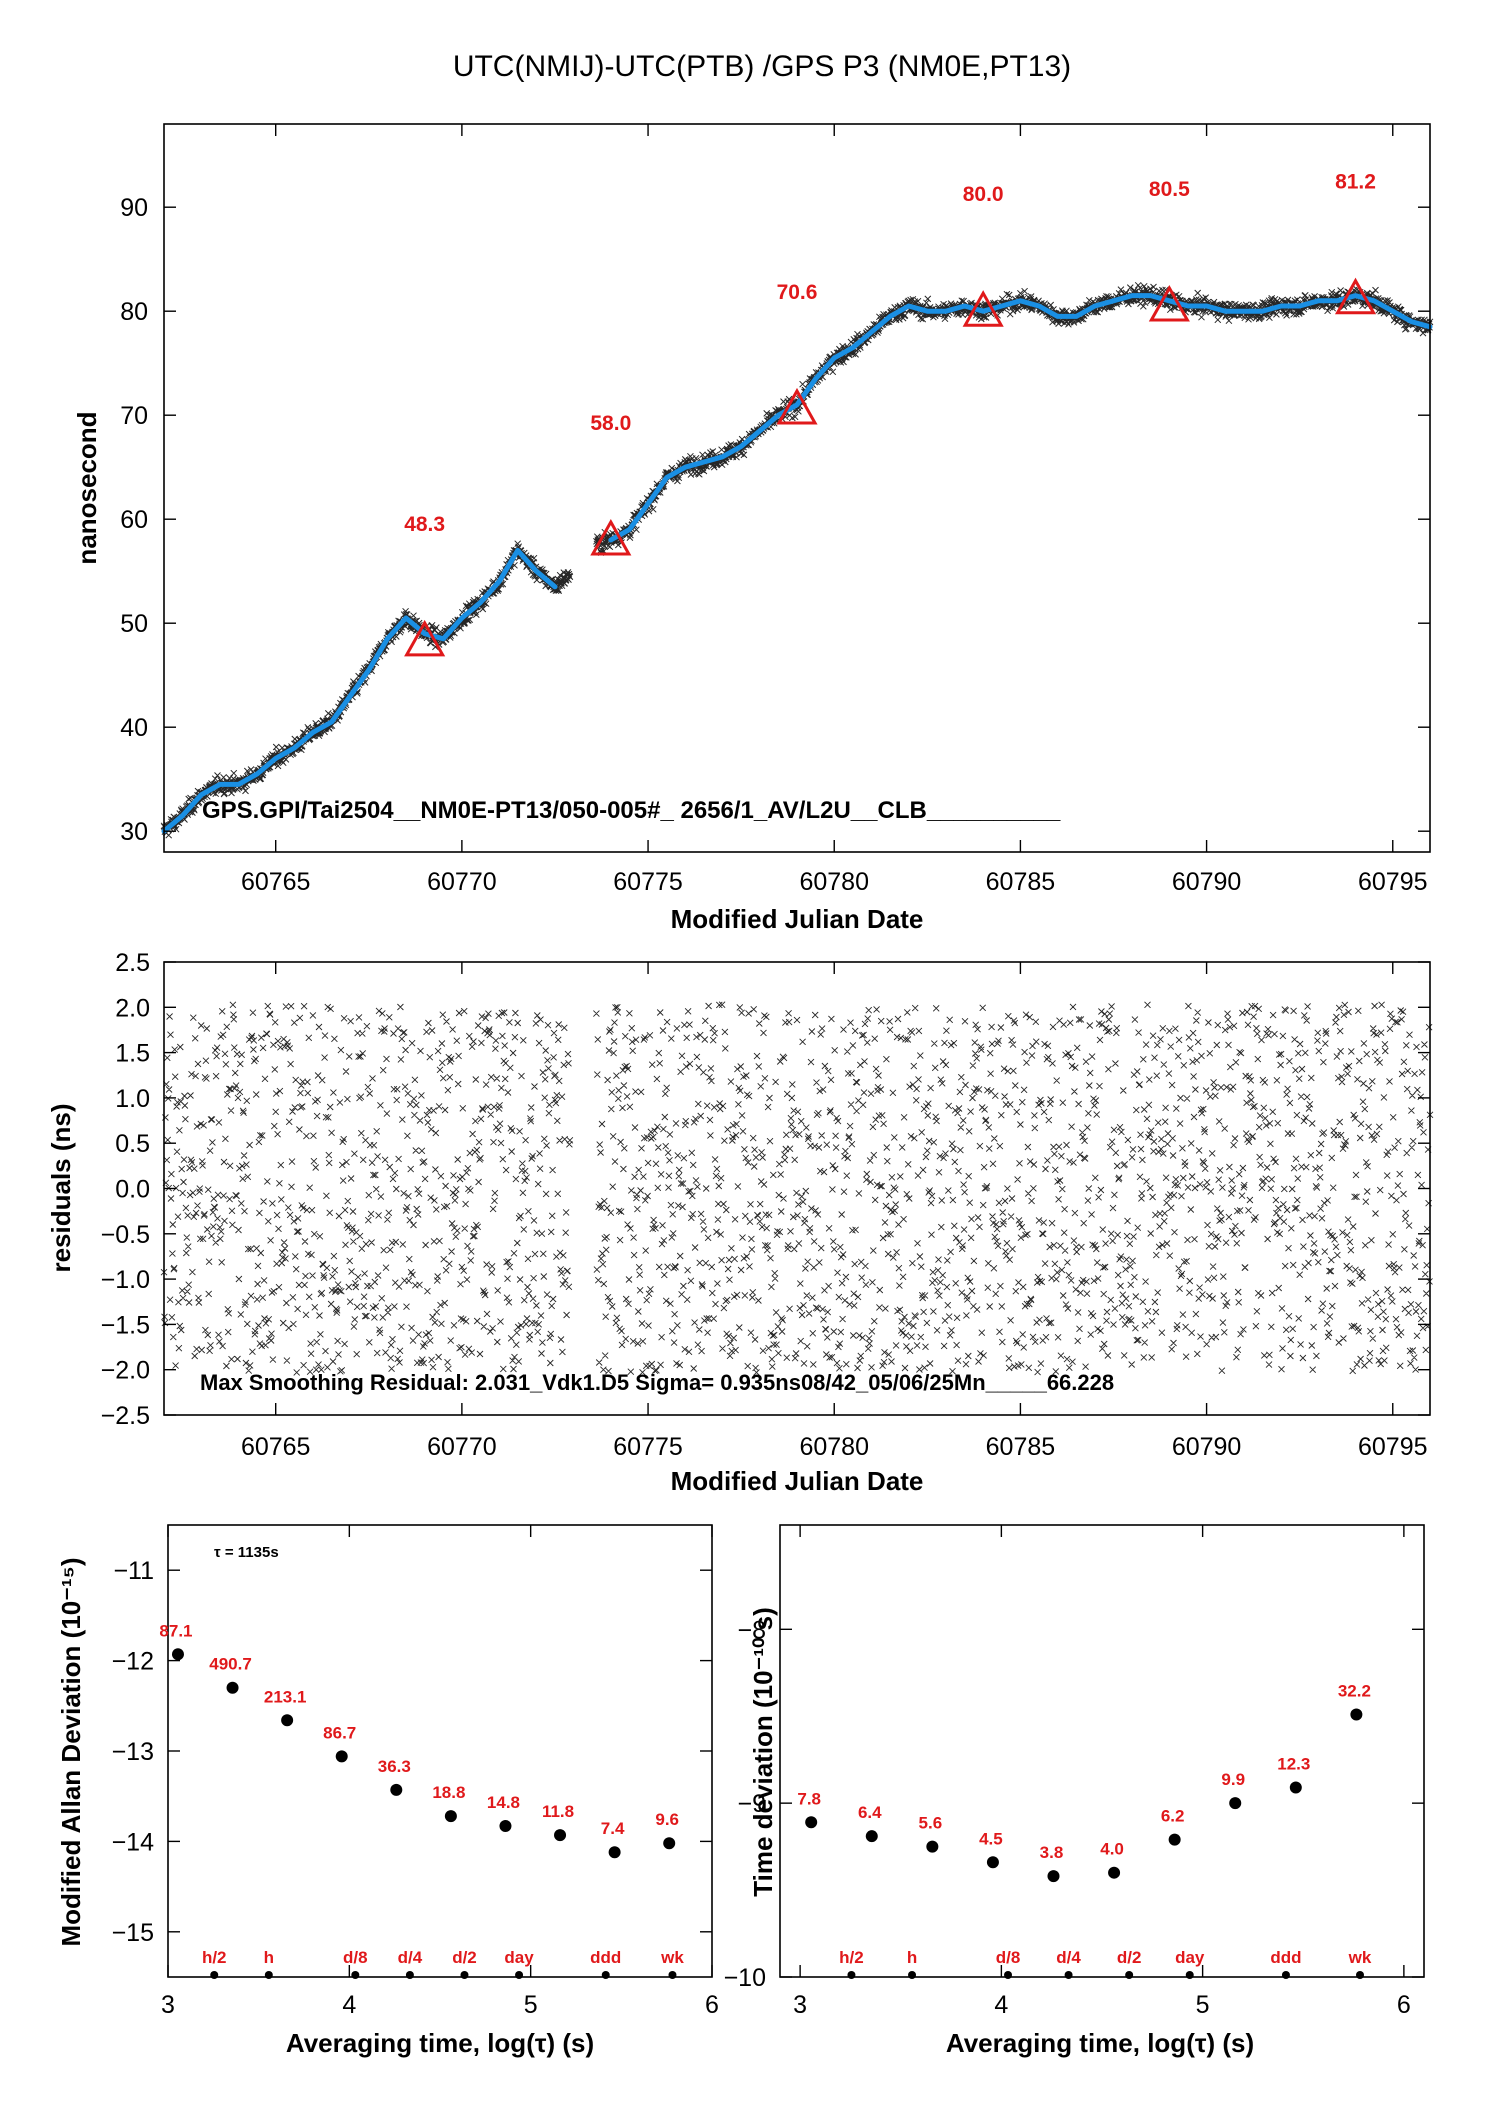  I want to click on point-value-label: 11.8, so click(558, 1811).